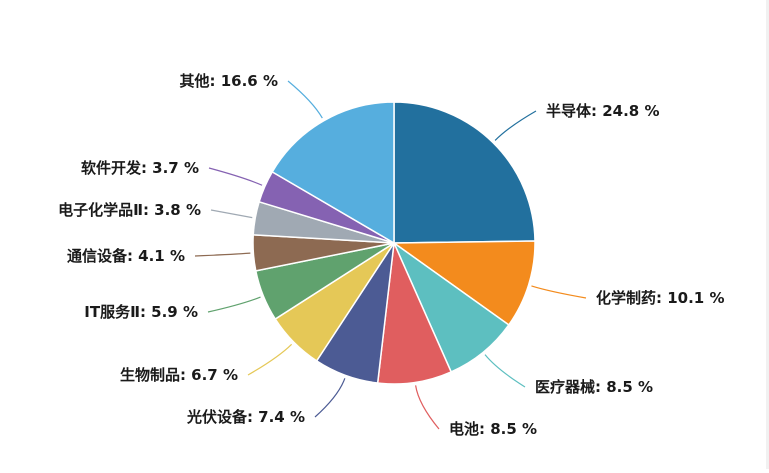 This screenshot has height=473, width=769. I want to click on slice-label: IT服务Ⅱ: 5.9 %, so click(141, 312).